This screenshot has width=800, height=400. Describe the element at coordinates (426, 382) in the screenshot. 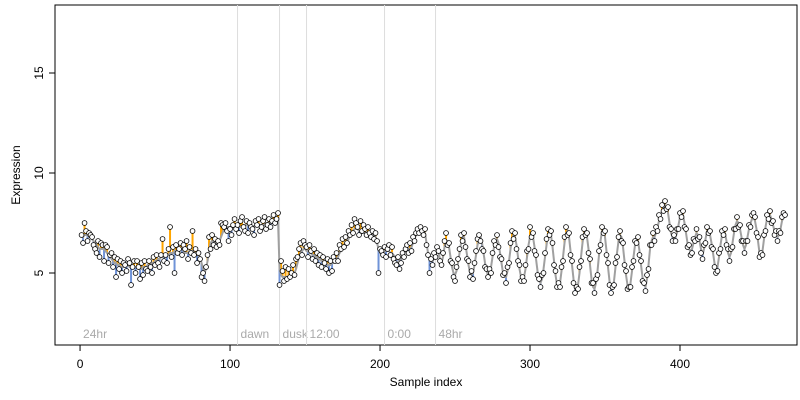

I see `x-axis-label: Sample index` at that location.